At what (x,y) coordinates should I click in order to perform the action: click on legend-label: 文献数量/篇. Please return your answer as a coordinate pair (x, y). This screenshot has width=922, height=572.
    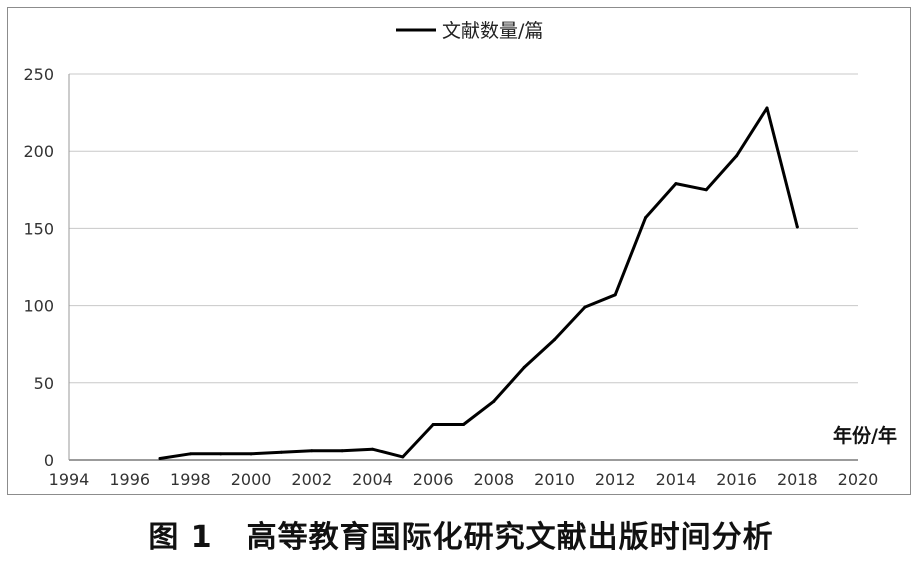
    Looking at the image, I should click on (492, 31).